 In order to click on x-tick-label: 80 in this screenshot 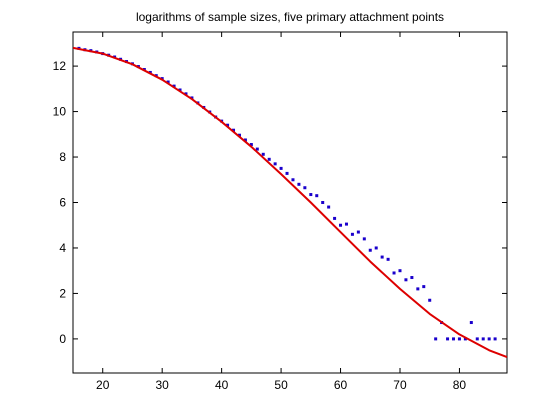, I will do `click(460, 385)`.